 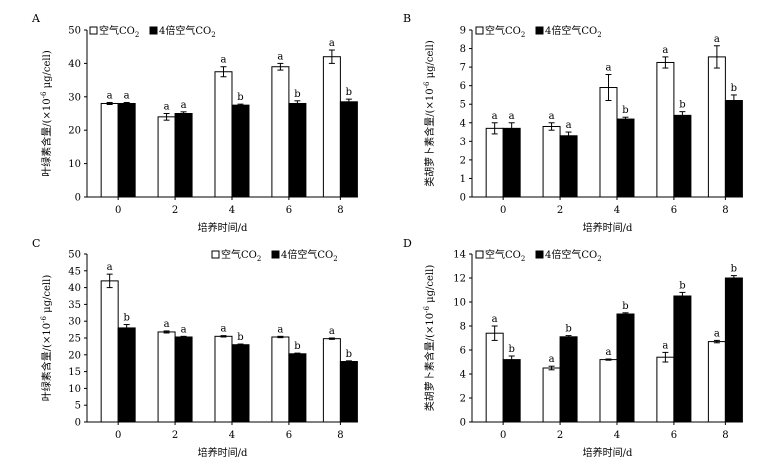 I want to click on y-tick-label: 14, so click(x=459, y=255).